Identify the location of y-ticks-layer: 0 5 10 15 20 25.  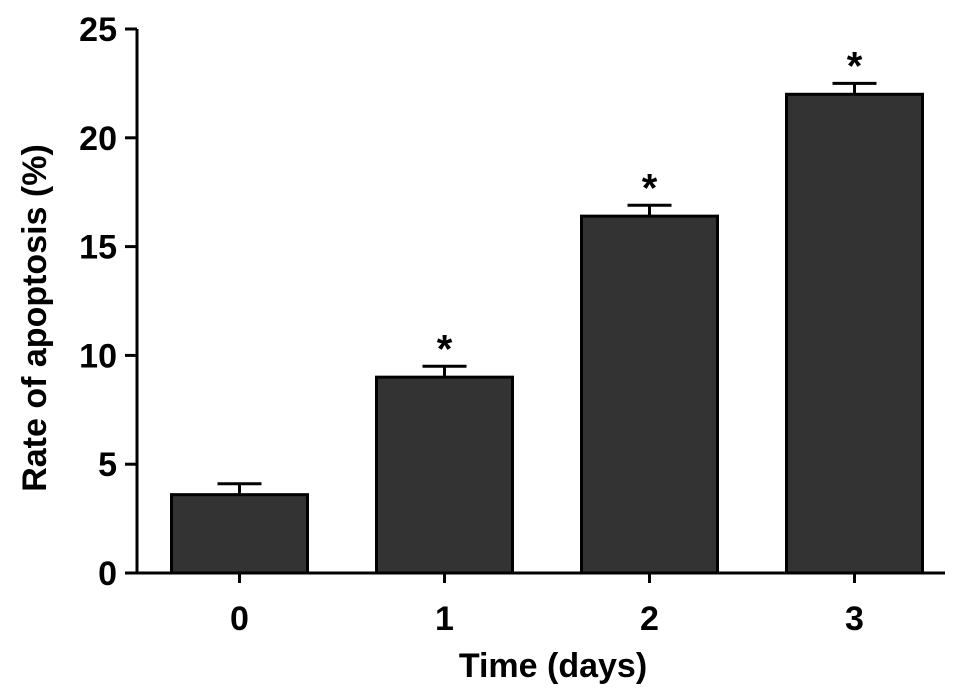
(108, 302).